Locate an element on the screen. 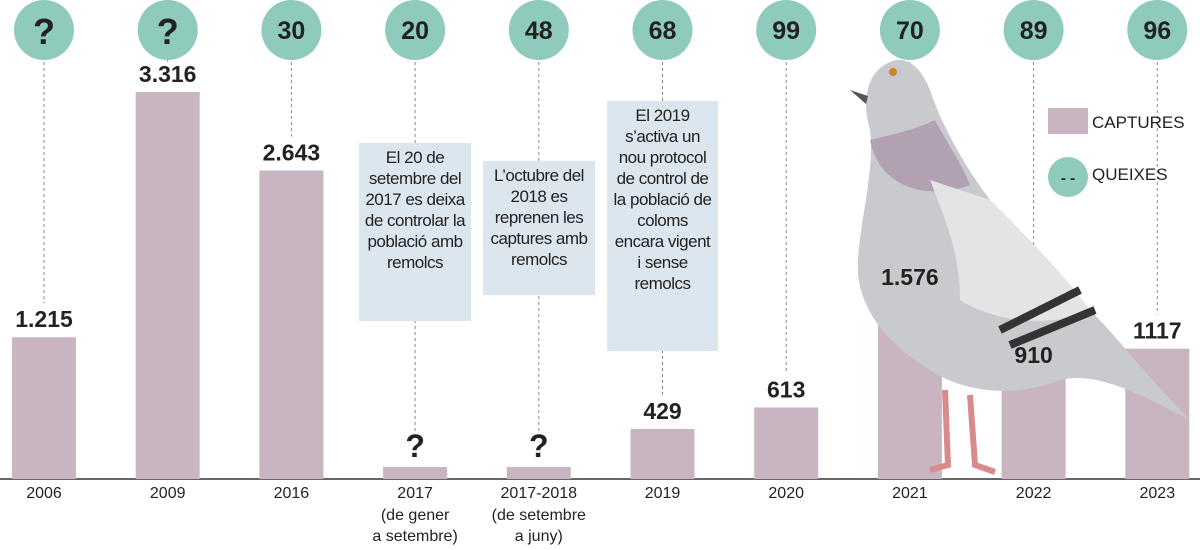  value-label-2022: 910 is located at coordinates (1033, 355).